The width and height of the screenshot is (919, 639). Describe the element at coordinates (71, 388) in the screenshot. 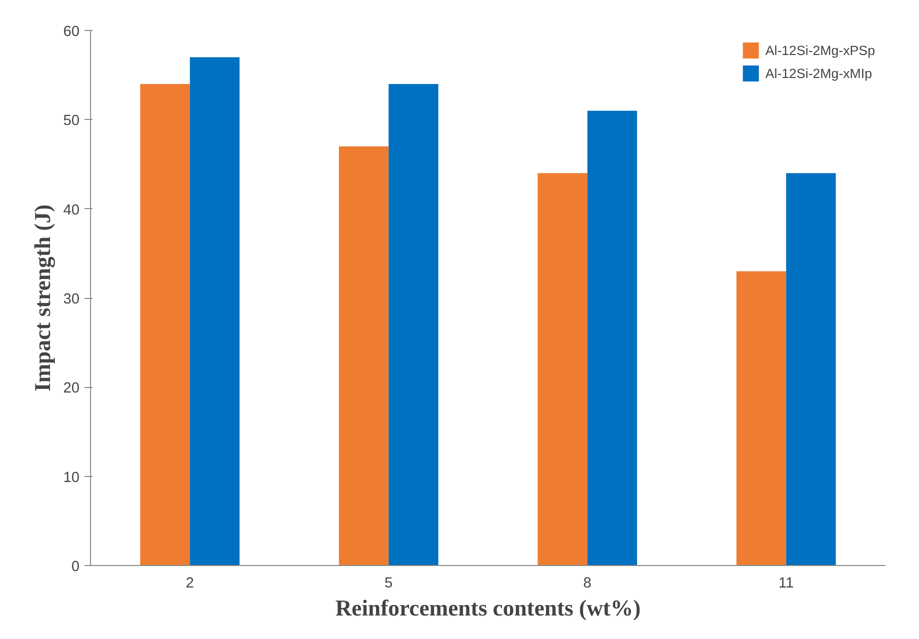

I see `y-tick-label: 20` at that location.